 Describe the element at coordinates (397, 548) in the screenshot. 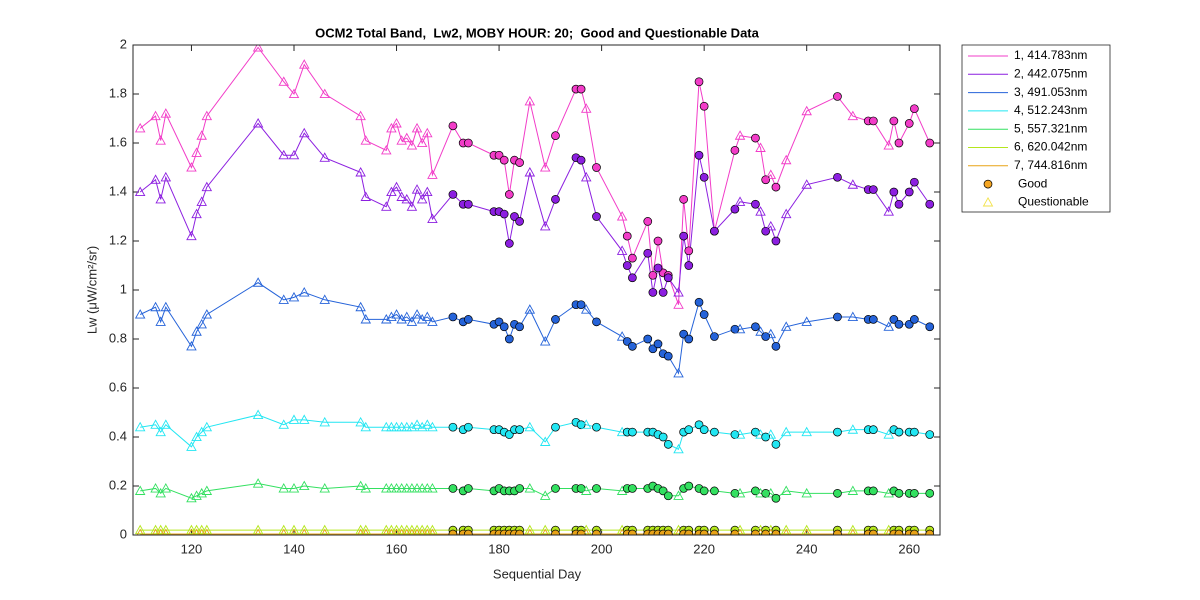

I see `x-tick-label: 160` at that location.